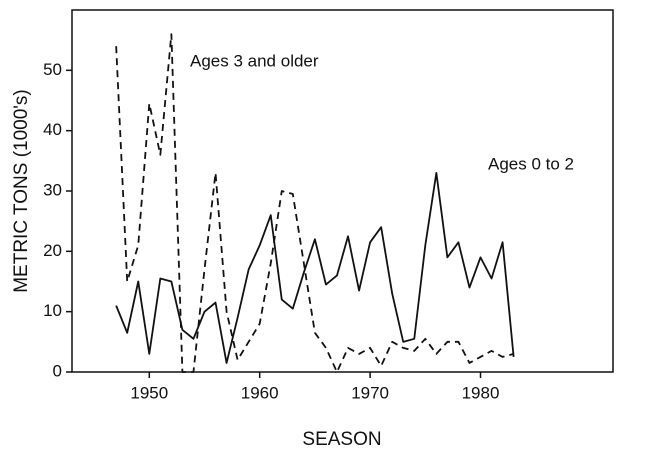  I want to click on x-tick-label: 1980, so click(481, 392).